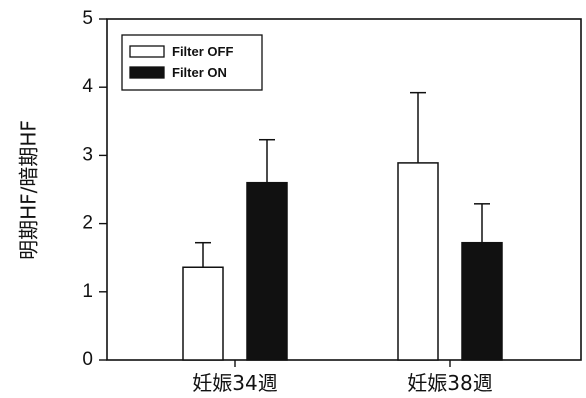 This screenshot has width=586, height=398. What do you see at coordinates (449, 383) in the screenshot?
I see `x-category-label-1: 妊娠38週` at bounding box center [449, 383].